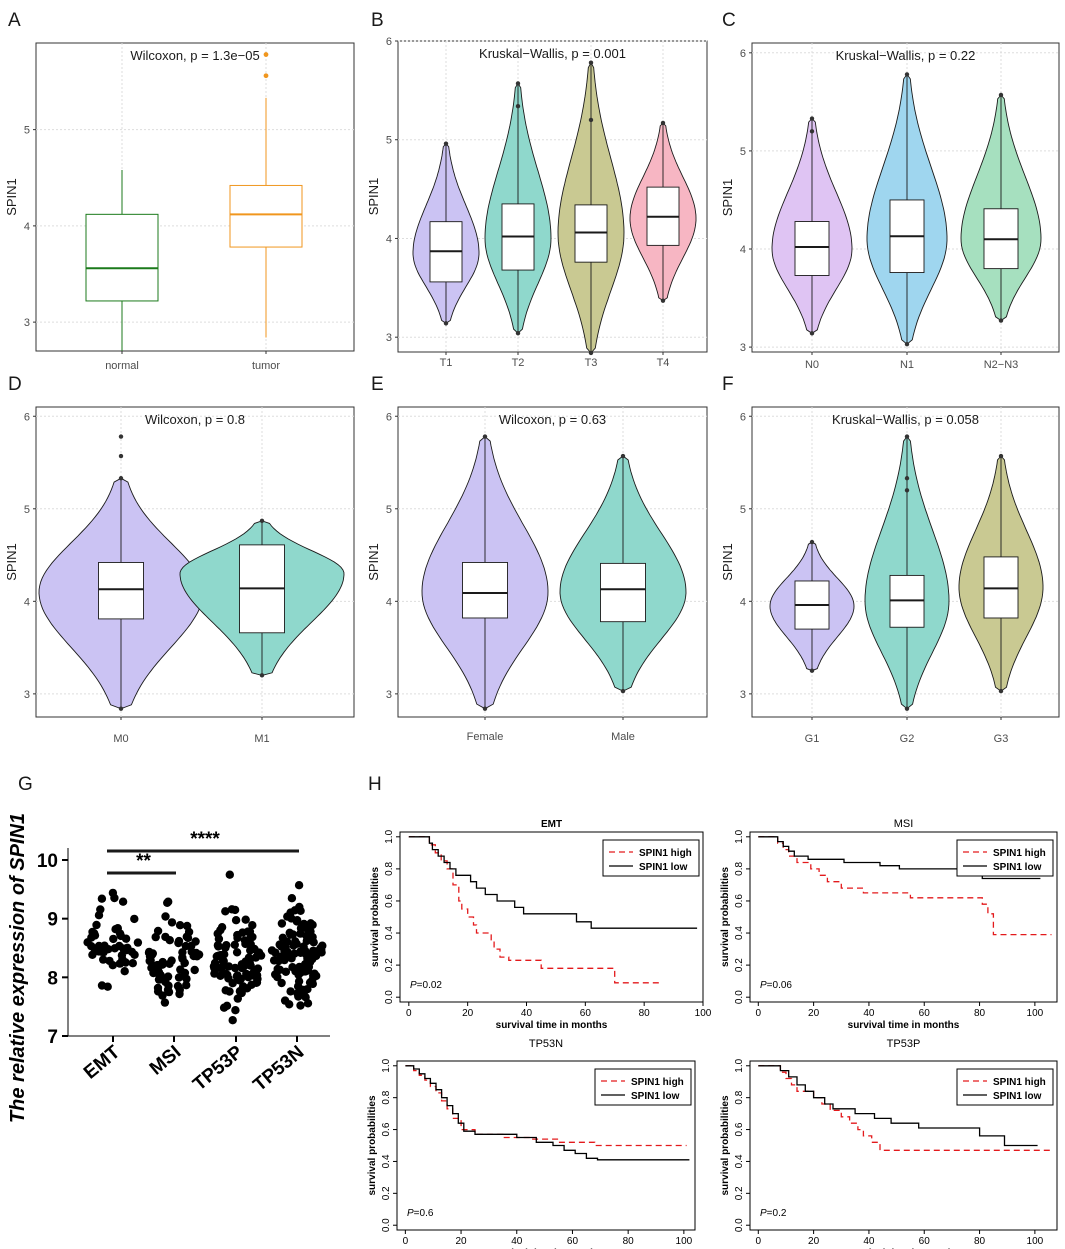  What do you see at coordinates (1001, 207) in the screenshot?
I see `group-n2-n3` at bounding box center [1001, 207].